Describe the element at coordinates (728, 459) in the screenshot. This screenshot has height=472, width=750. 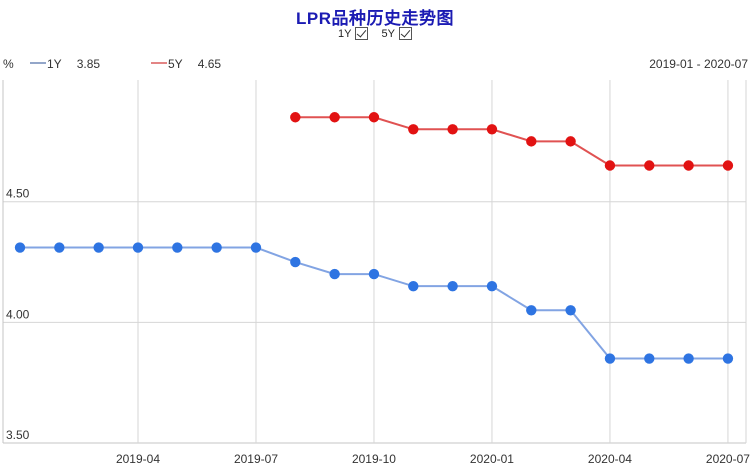
I see `x-tick-label: 2020-07` at that location.